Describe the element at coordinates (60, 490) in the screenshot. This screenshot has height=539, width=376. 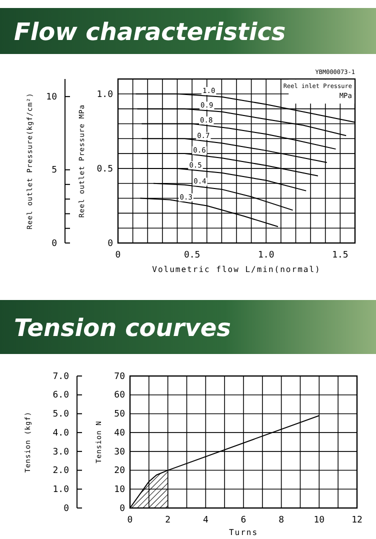
I see `y2-tick-label: 1.0` at that location.